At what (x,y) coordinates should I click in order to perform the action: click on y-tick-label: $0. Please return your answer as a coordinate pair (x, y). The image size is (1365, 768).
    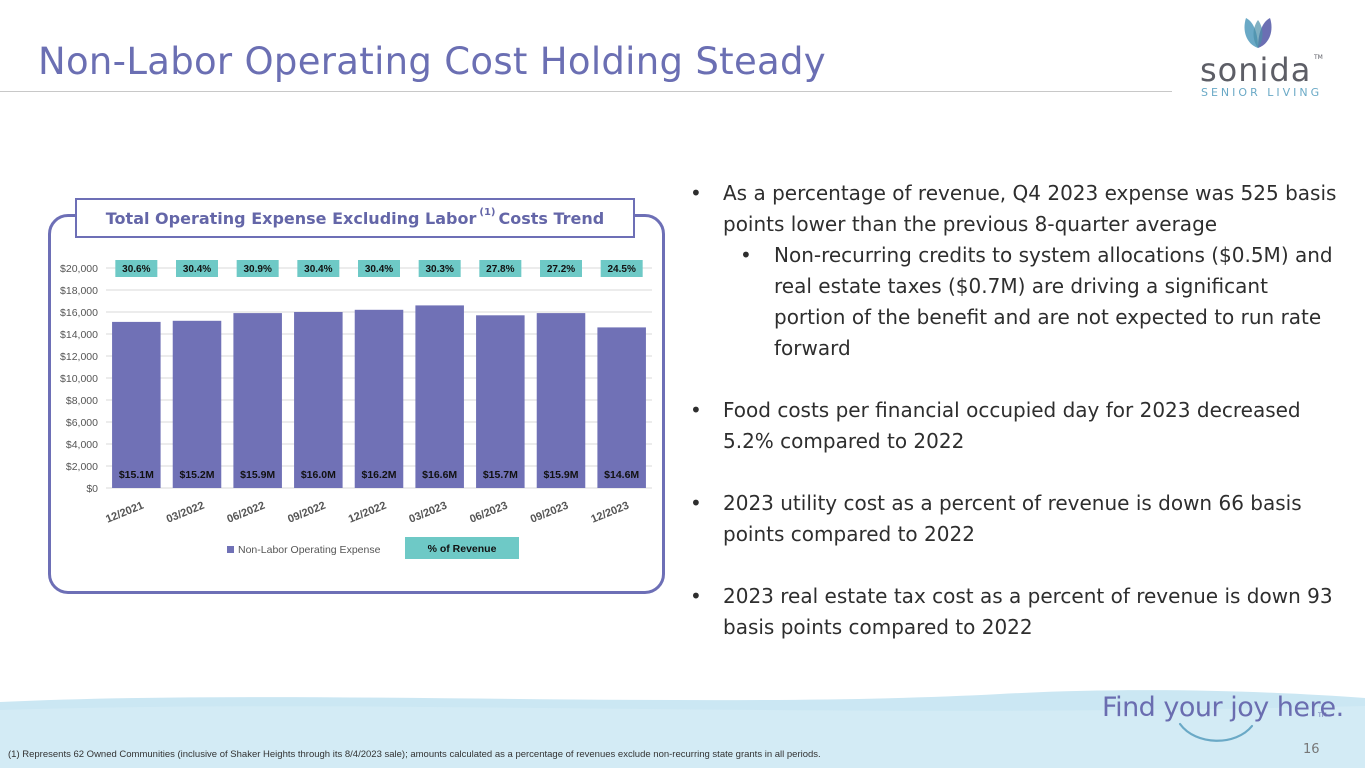
    Looking at the image, I should click on (92, 489).